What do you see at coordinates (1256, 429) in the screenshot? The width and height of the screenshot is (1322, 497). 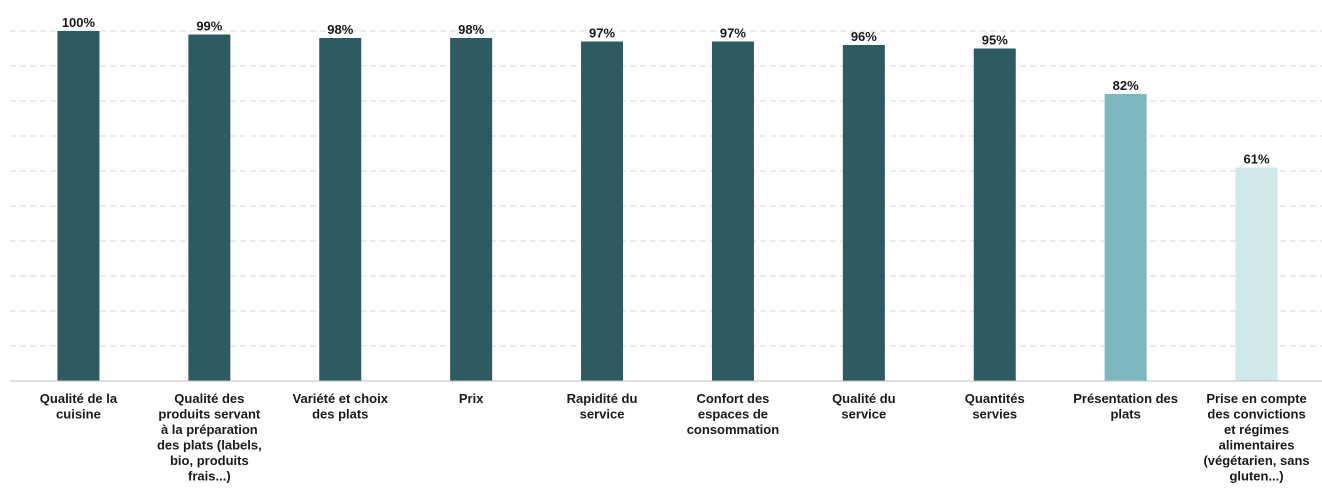 I see `category-label-line: et régimes` at bounding box center [1256, 429].